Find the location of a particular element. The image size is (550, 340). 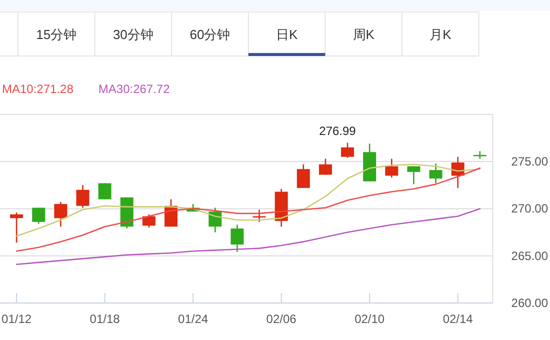

text: 周K is located at coordinates (363, 34).